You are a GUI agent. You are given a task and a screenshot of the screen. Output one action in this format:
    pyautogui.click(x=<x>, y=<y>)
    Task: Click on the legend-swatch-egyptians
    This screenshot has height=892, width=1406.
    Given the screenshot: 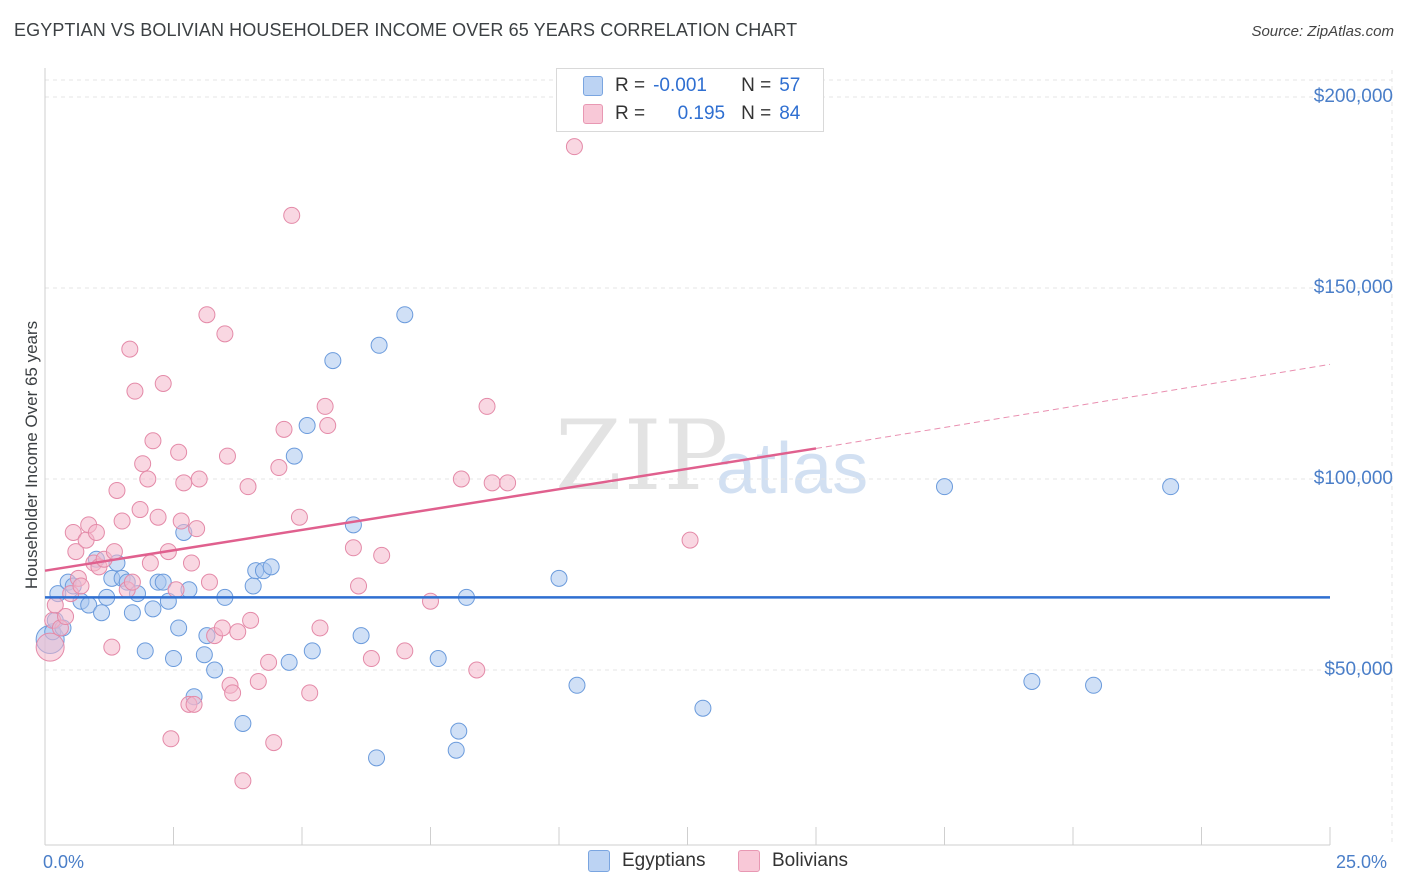 What is the action you would take?
    pyautogui.click(x=593, y=86)
    